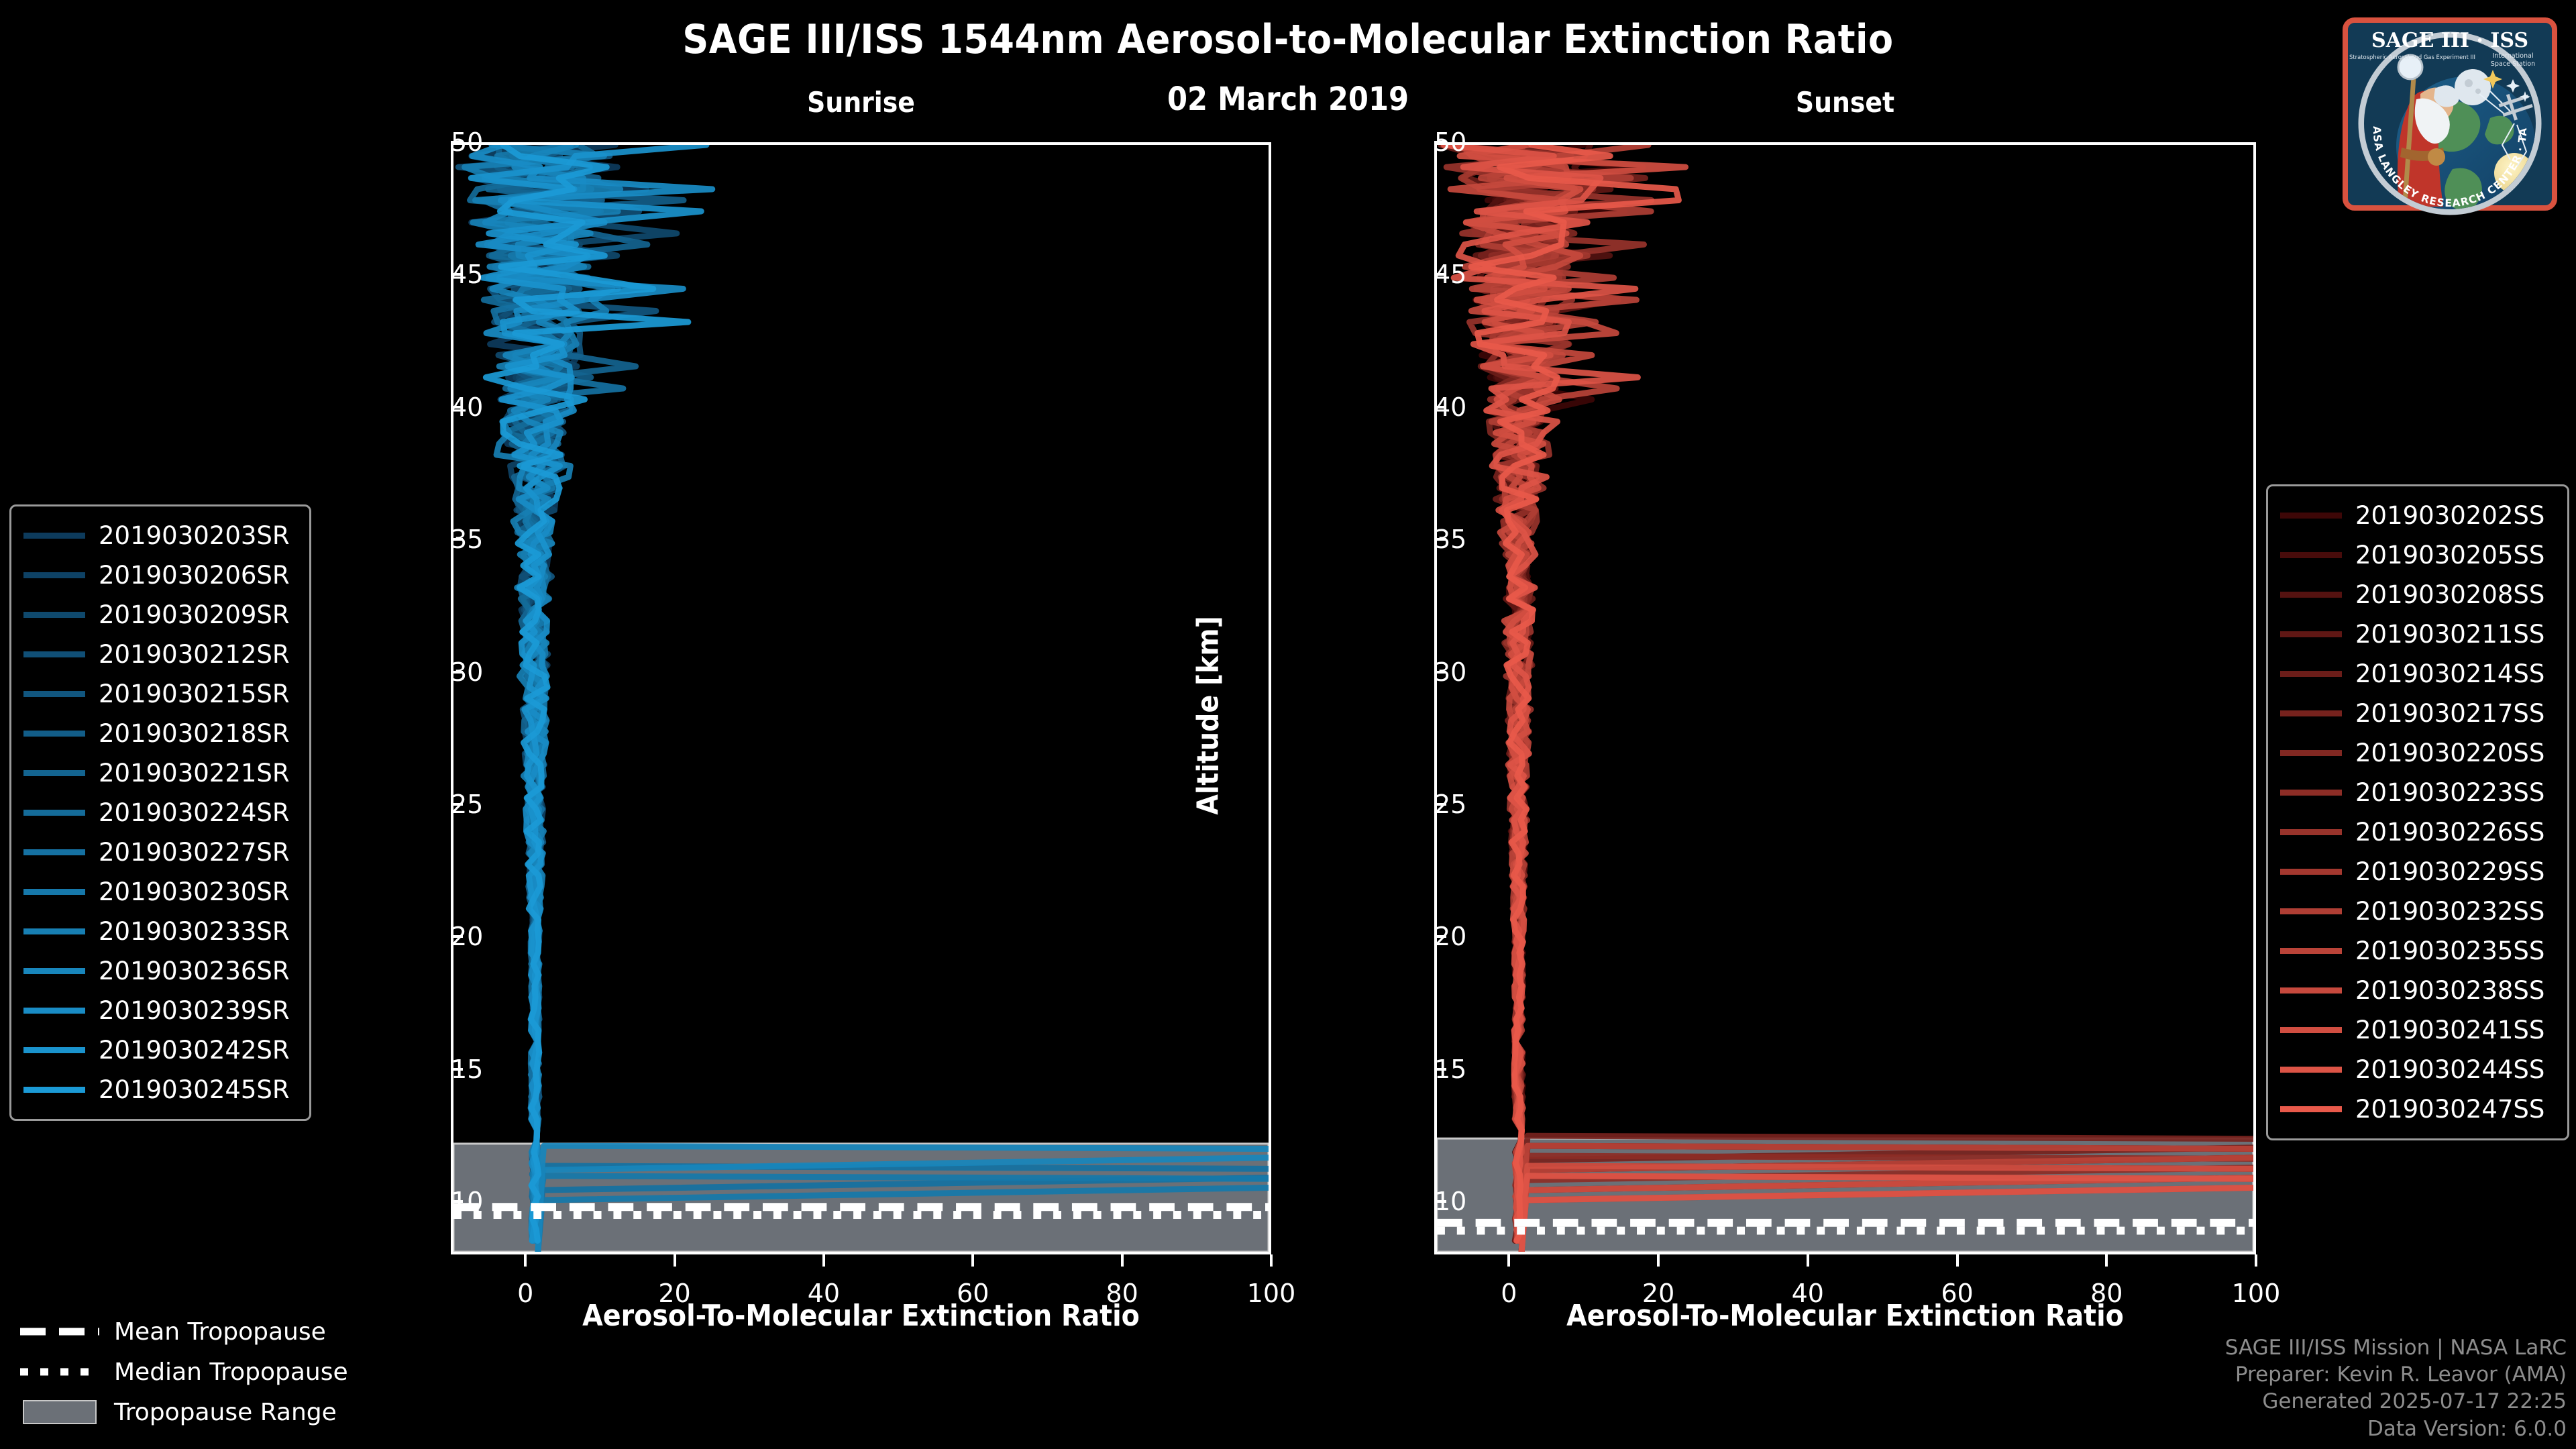 The image size is (2576, 1449). What do you see at coordinates (2450, 515) in the screenshot?
I see `legend-item-label: 2019030202SS` at bounding box center [2450, 515].